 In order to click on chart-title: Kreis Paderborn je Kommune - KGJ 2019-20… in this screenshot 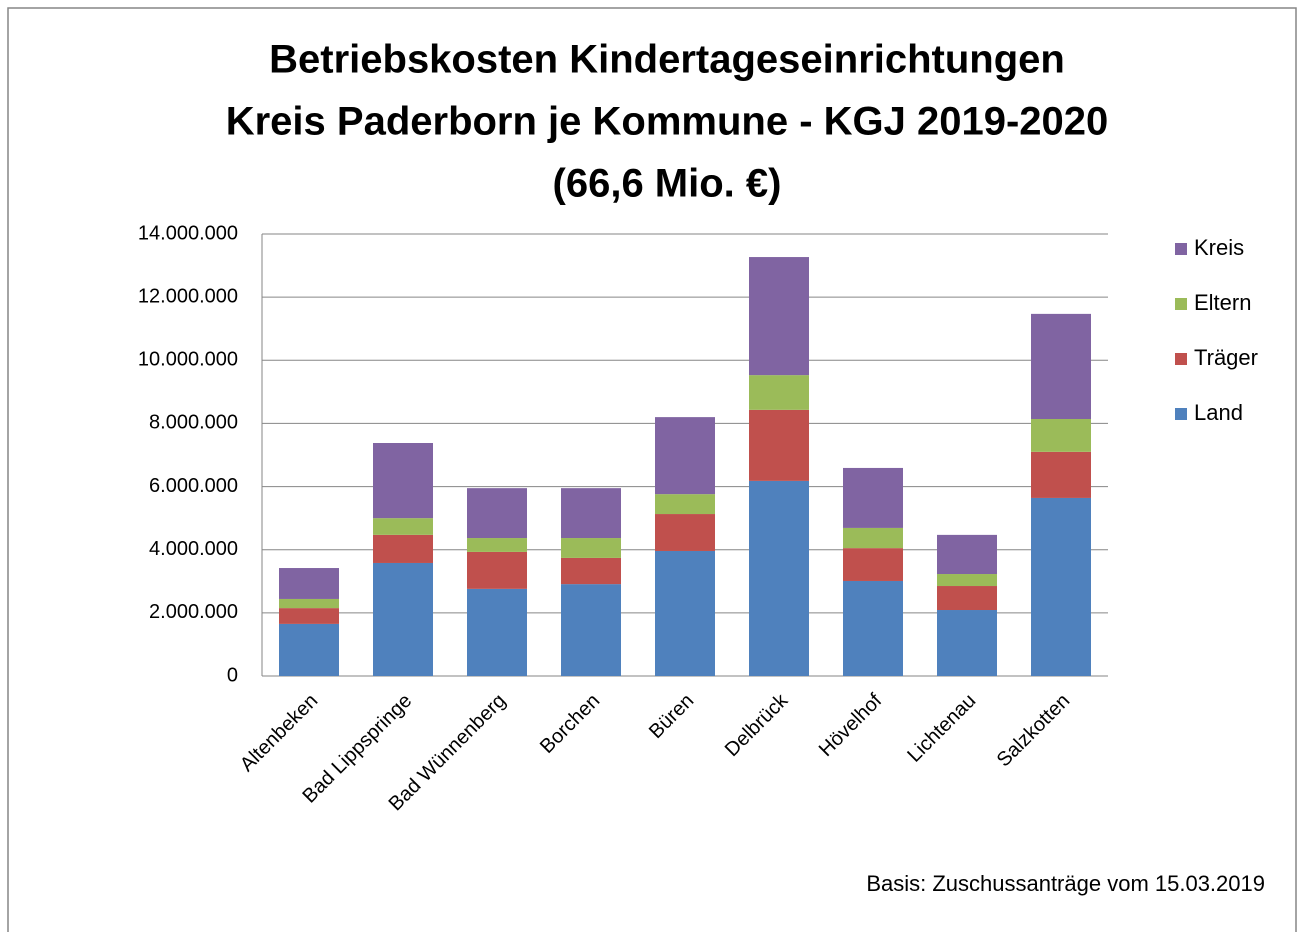, I will do `click(667, 122)`.